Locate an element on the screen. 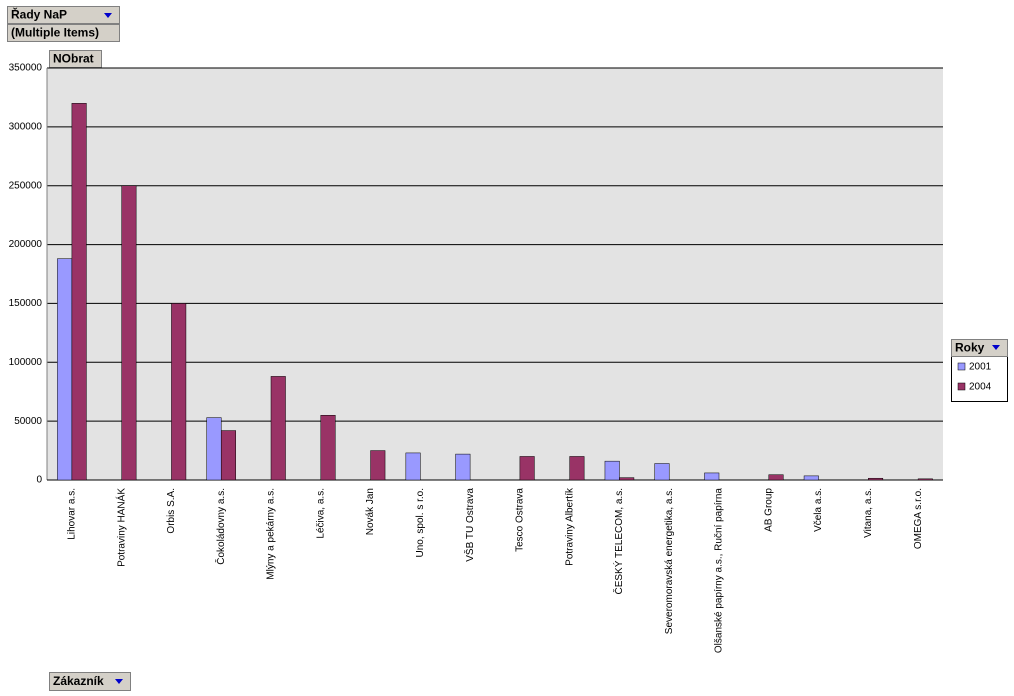 This screenshot has width=1014, height=696. page-field: Řady NaP is located at coordinates (39, 14).